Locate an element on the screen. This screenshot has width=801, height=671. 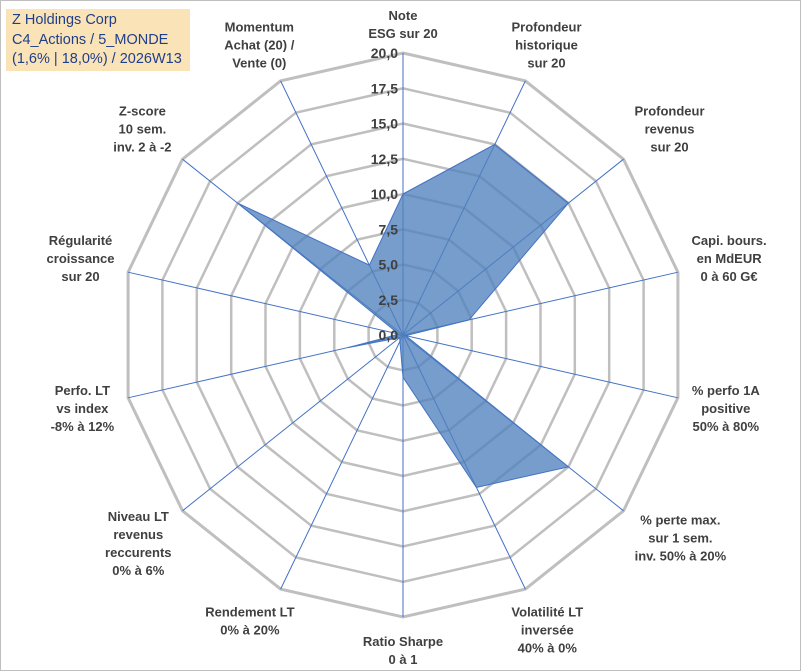
category-label: Note ESG sur 20 is located at coordinates (402, 24).